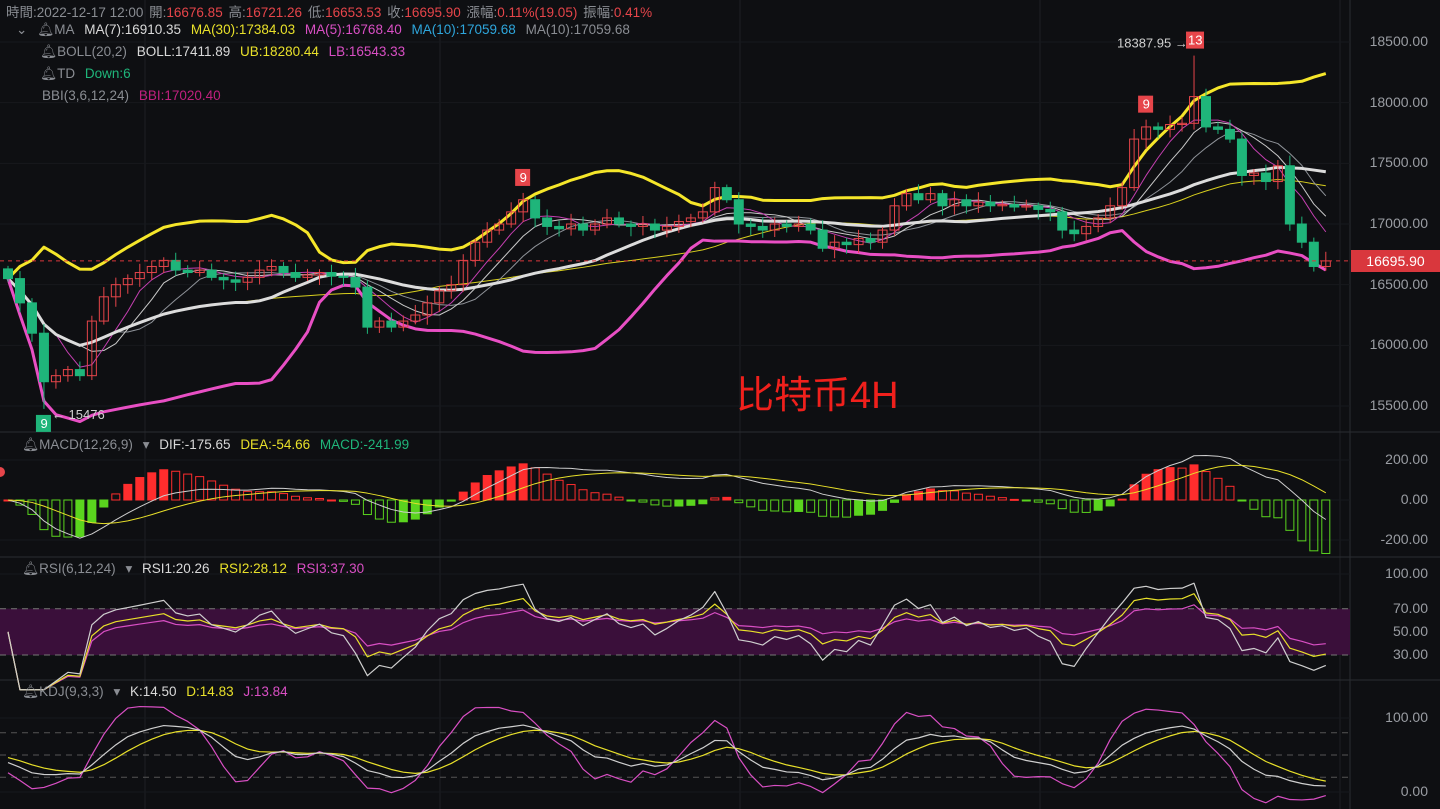 The width and height of the screenshot is (1440, 809). Describe the element at coordinates (353, 29) in the screenshot. I see `ma5-value: MA(5):16768.40` at that location.